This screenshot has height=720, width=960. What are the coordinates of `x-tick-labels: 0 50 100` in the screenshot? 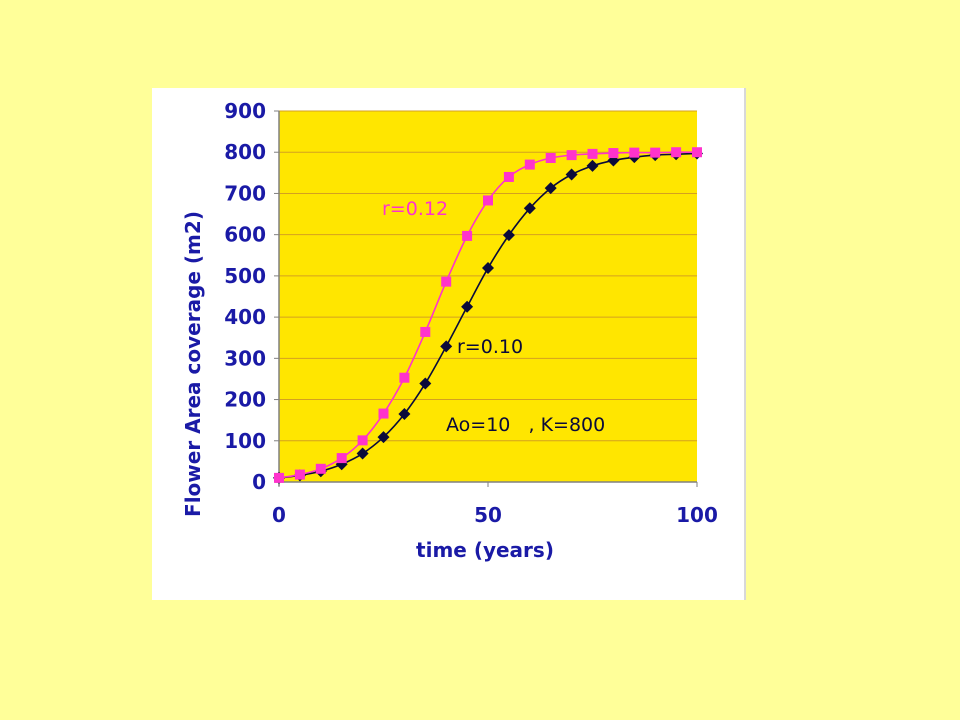 It's located at (495, 515).